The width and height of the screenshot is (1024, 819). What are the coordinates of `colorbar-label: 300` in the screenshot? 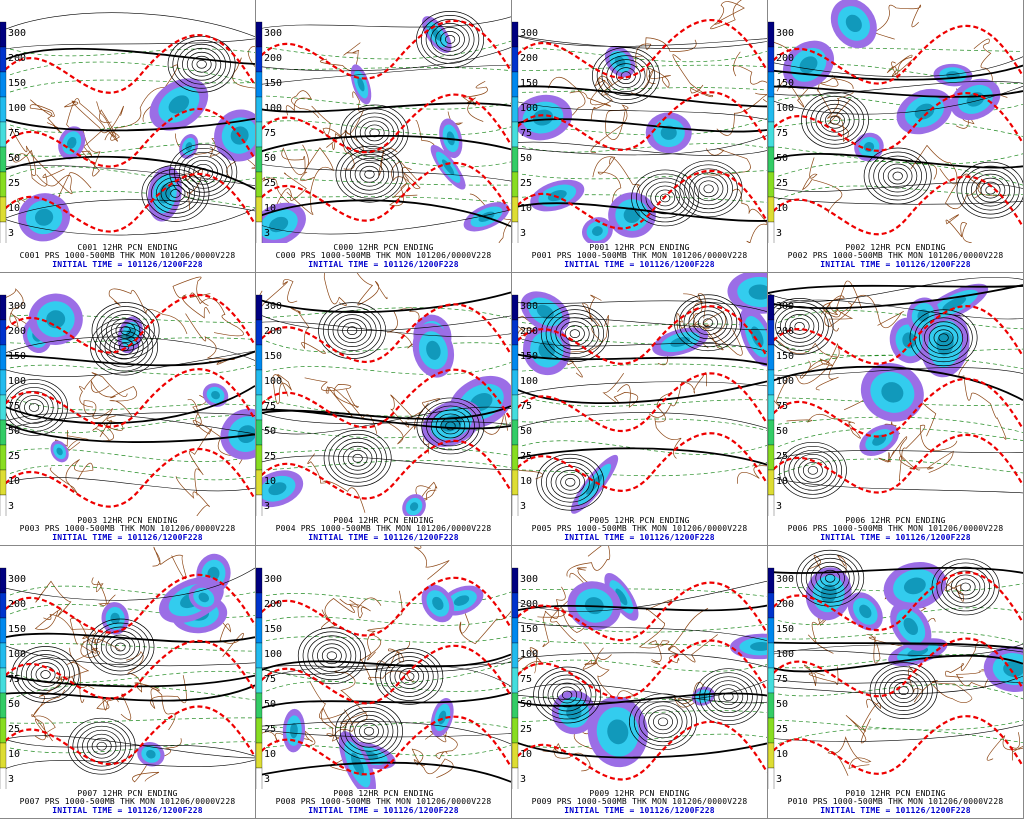 It's located at (273, 33).